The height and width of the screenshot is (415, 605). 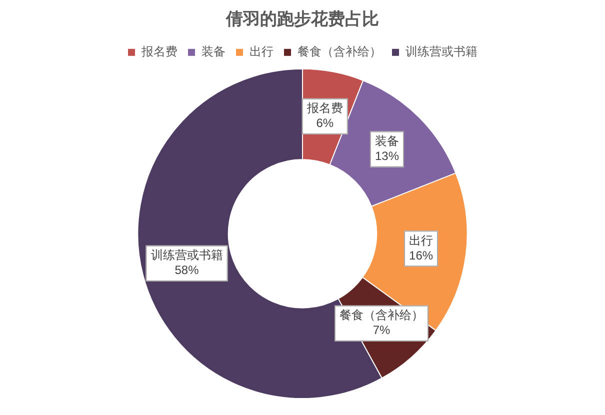 What do you see at coordinates (386, 141) in the screenshot?
I see `slice-label: 装备` at bounding box center [386, 141].